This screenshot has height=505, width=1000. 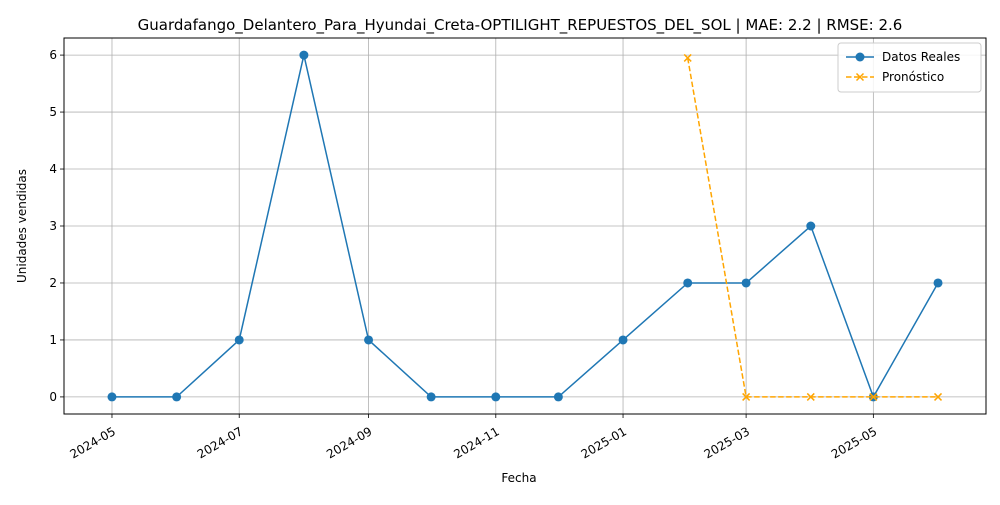 What do you see at coordinates (93, 442) in the screenshot?
I see `x-tick-label: 2024-05` at bounding box center [93, 442].